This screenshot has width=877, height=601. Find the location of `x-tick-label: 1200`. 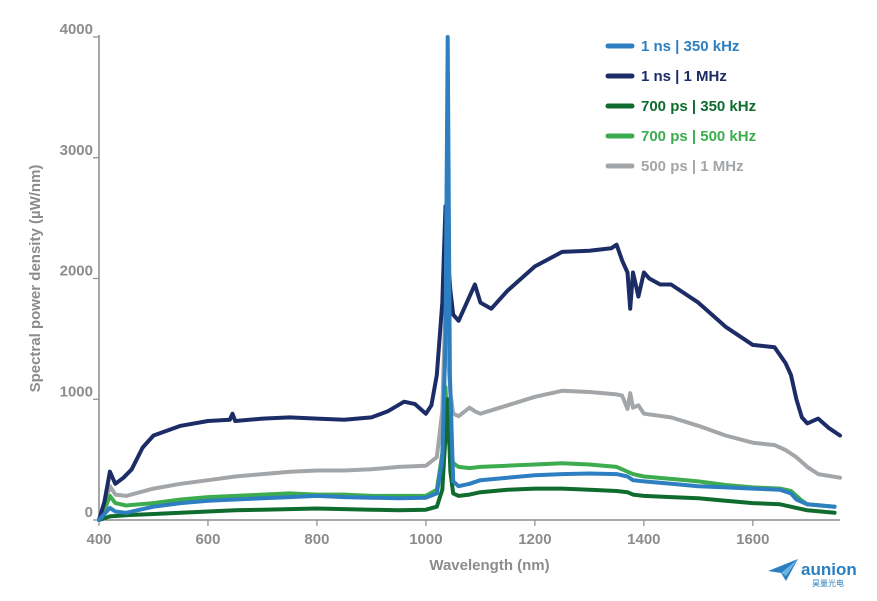

x-tick-label: 1200 is located at coordinates (534, 539).